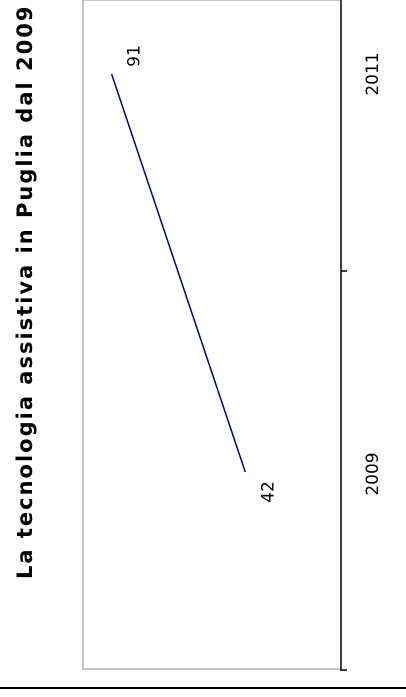  I want to click on category-label-2011: 2011, so click(373, 73).